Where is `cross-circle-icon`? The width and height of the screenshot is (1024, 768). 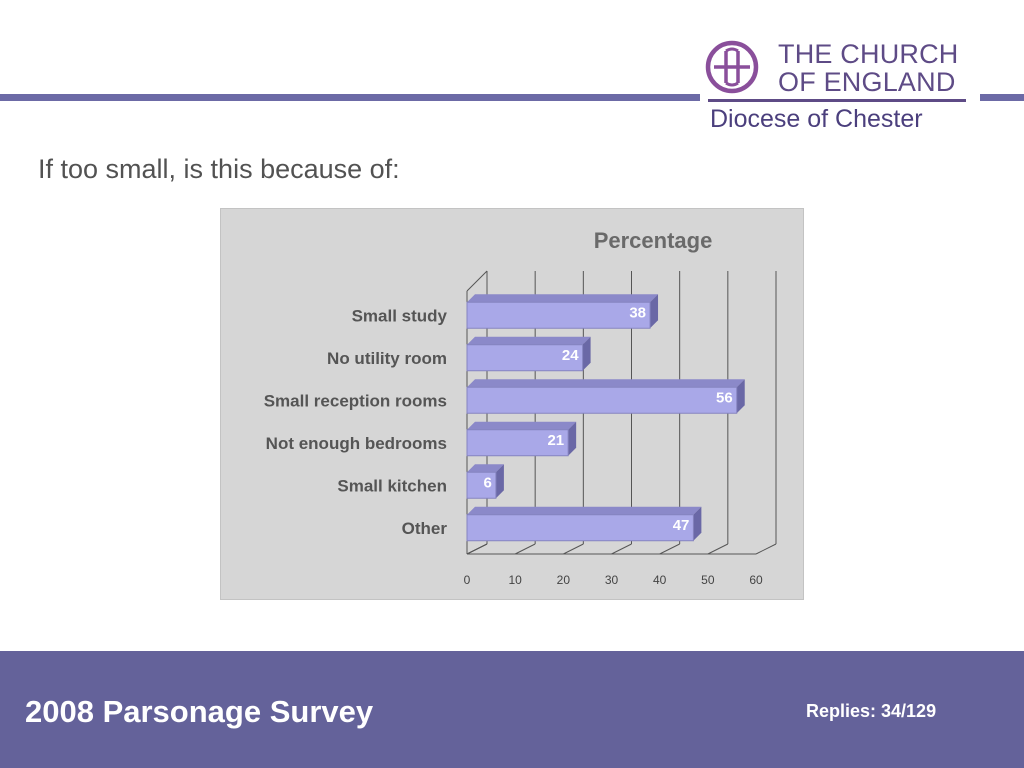
cross-circle-icon is located at coordinates (732, 67).